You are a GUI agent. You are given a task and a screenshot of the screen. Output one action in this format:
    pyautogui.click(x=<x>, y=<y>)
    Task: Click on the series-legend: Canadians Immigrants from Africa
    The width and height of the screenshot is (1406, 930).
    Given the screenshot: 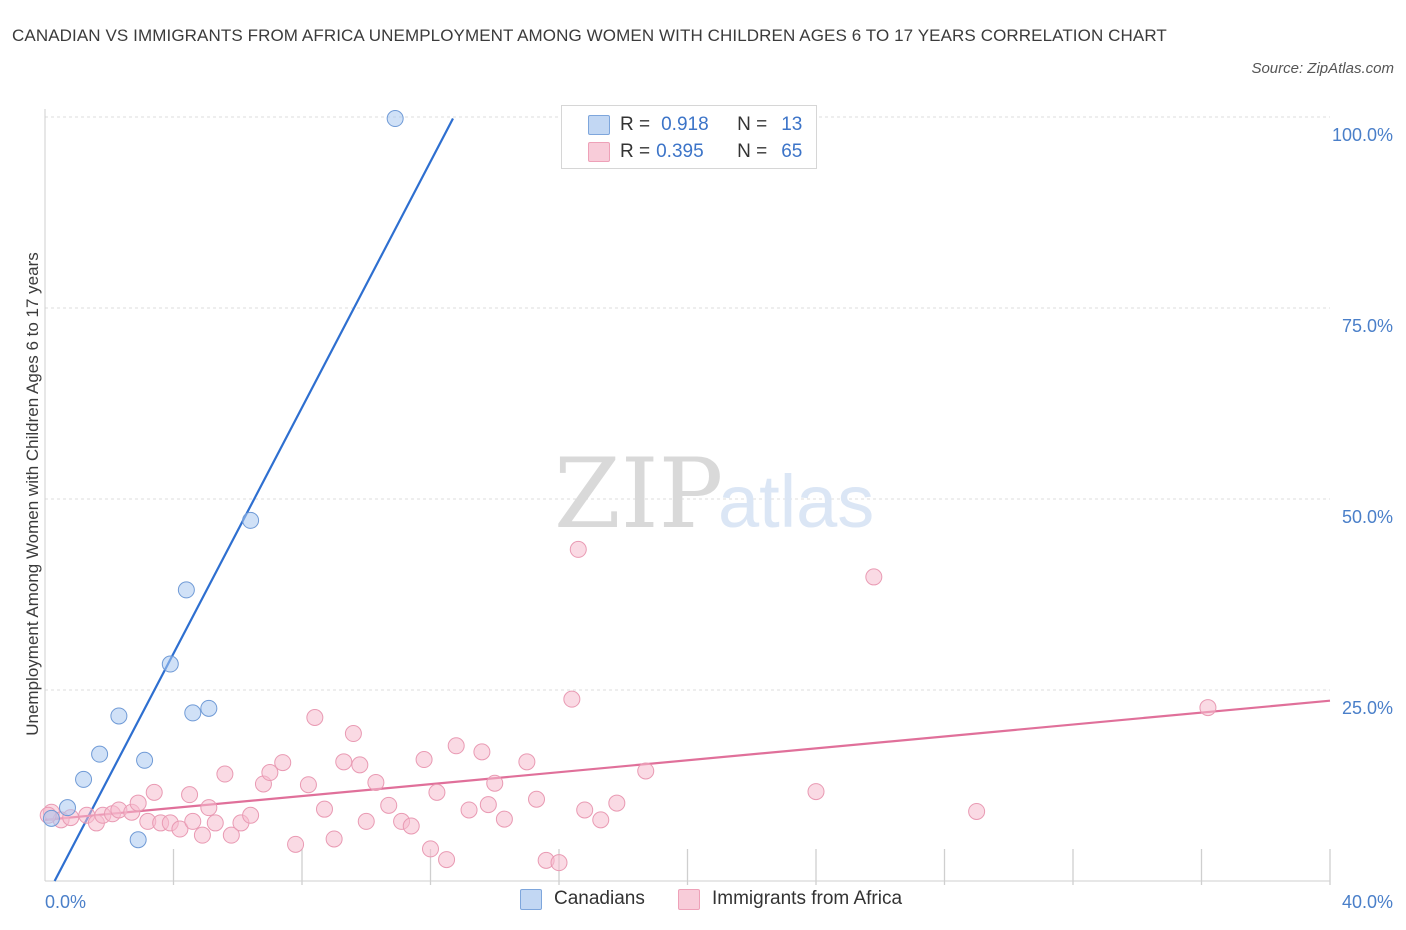 What is the action you would take?
    pyautogui.click(x=703, y=902)
    